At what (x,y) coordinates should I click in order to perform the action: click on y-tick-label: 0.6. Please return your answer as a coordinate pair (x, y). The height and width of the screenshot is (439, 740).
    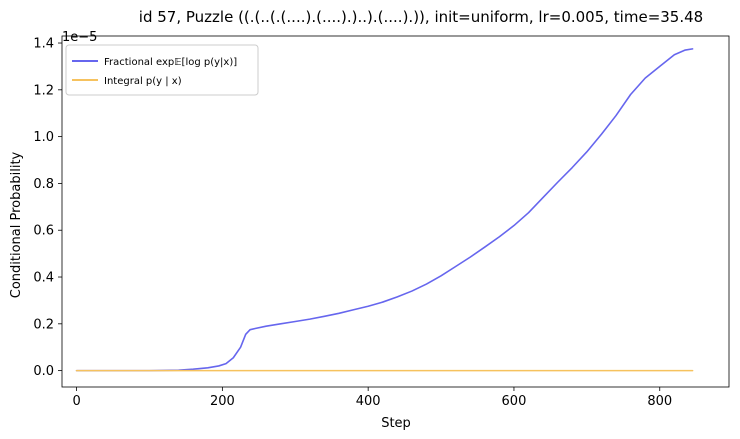
    Looking at the image, I should click on (43, 231).